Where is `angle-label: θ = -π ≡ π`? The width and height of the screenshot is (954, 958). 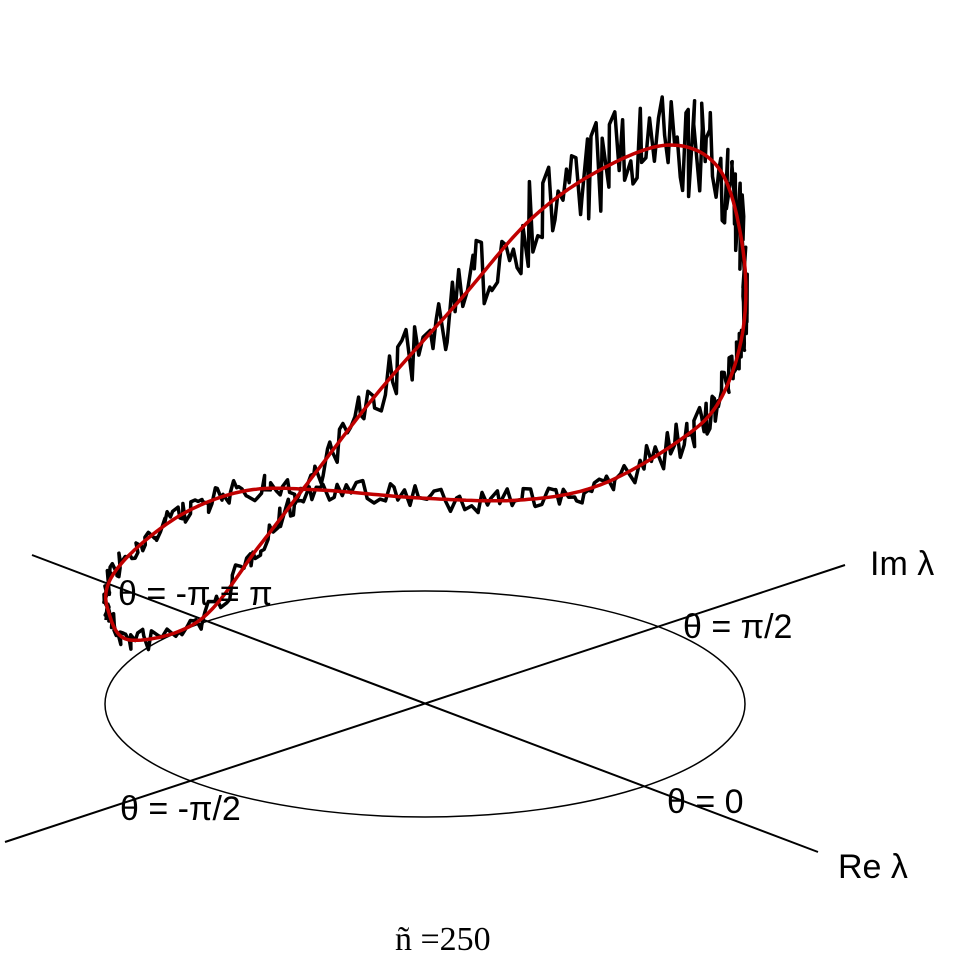 angle-label: θ = -π ≡ π is located at coordinates (195, 594).